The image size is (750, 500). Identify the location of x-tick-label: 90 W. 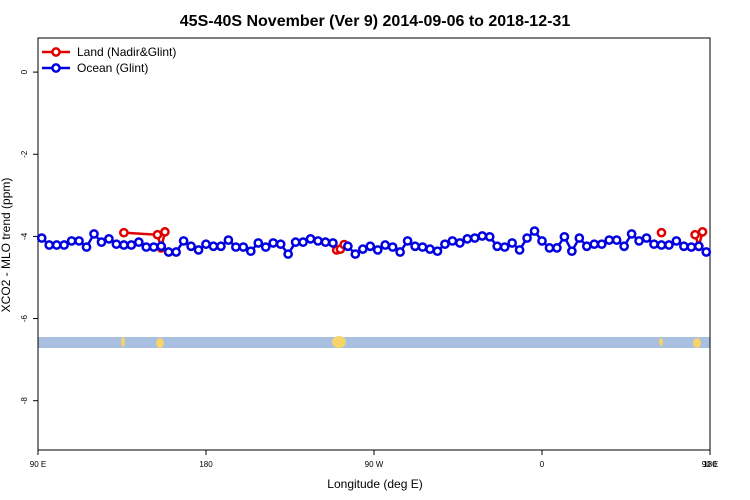
(374, 464).